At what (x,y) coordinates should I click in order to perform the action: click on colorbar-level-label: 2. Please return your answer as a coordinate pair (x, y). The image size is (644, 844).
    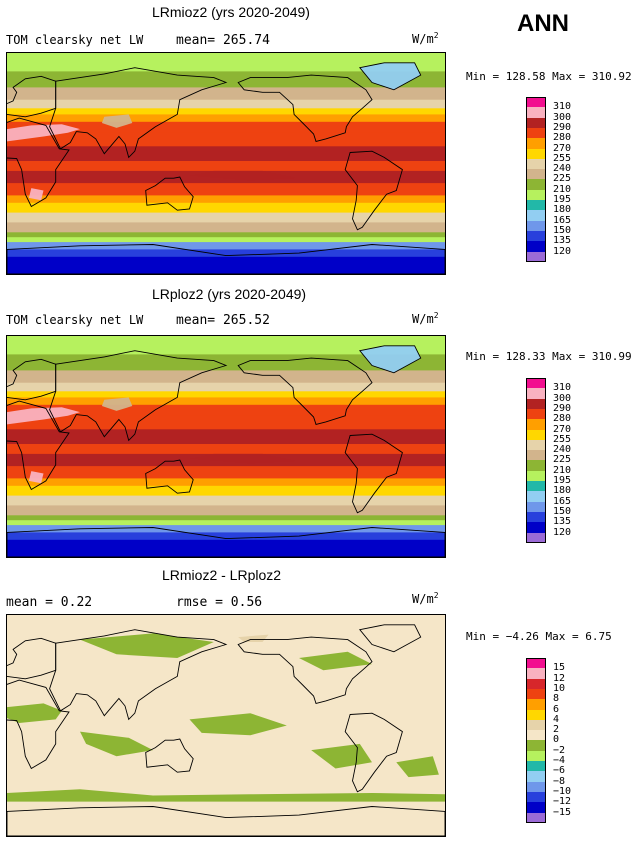
    Looking at the image, I should click on (556, 730).